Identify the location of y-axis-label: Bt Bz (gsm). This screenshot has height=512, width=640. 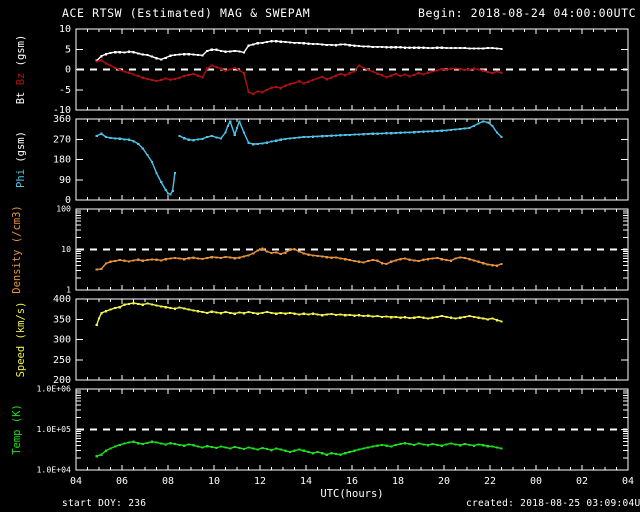
(21, 70).